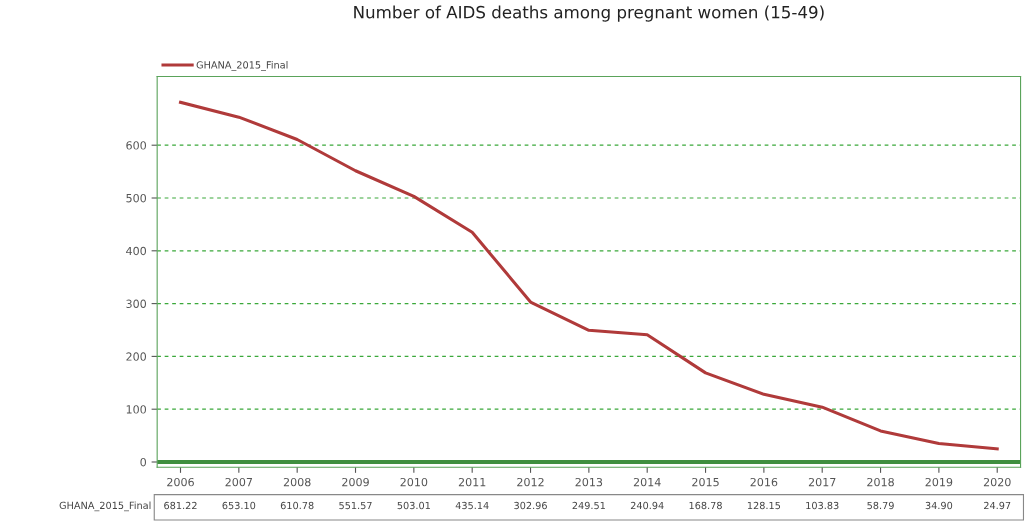 The height and width of the screenshot is (528, 1034). I want to click on y-tick-label: 200, so click(136, 356).